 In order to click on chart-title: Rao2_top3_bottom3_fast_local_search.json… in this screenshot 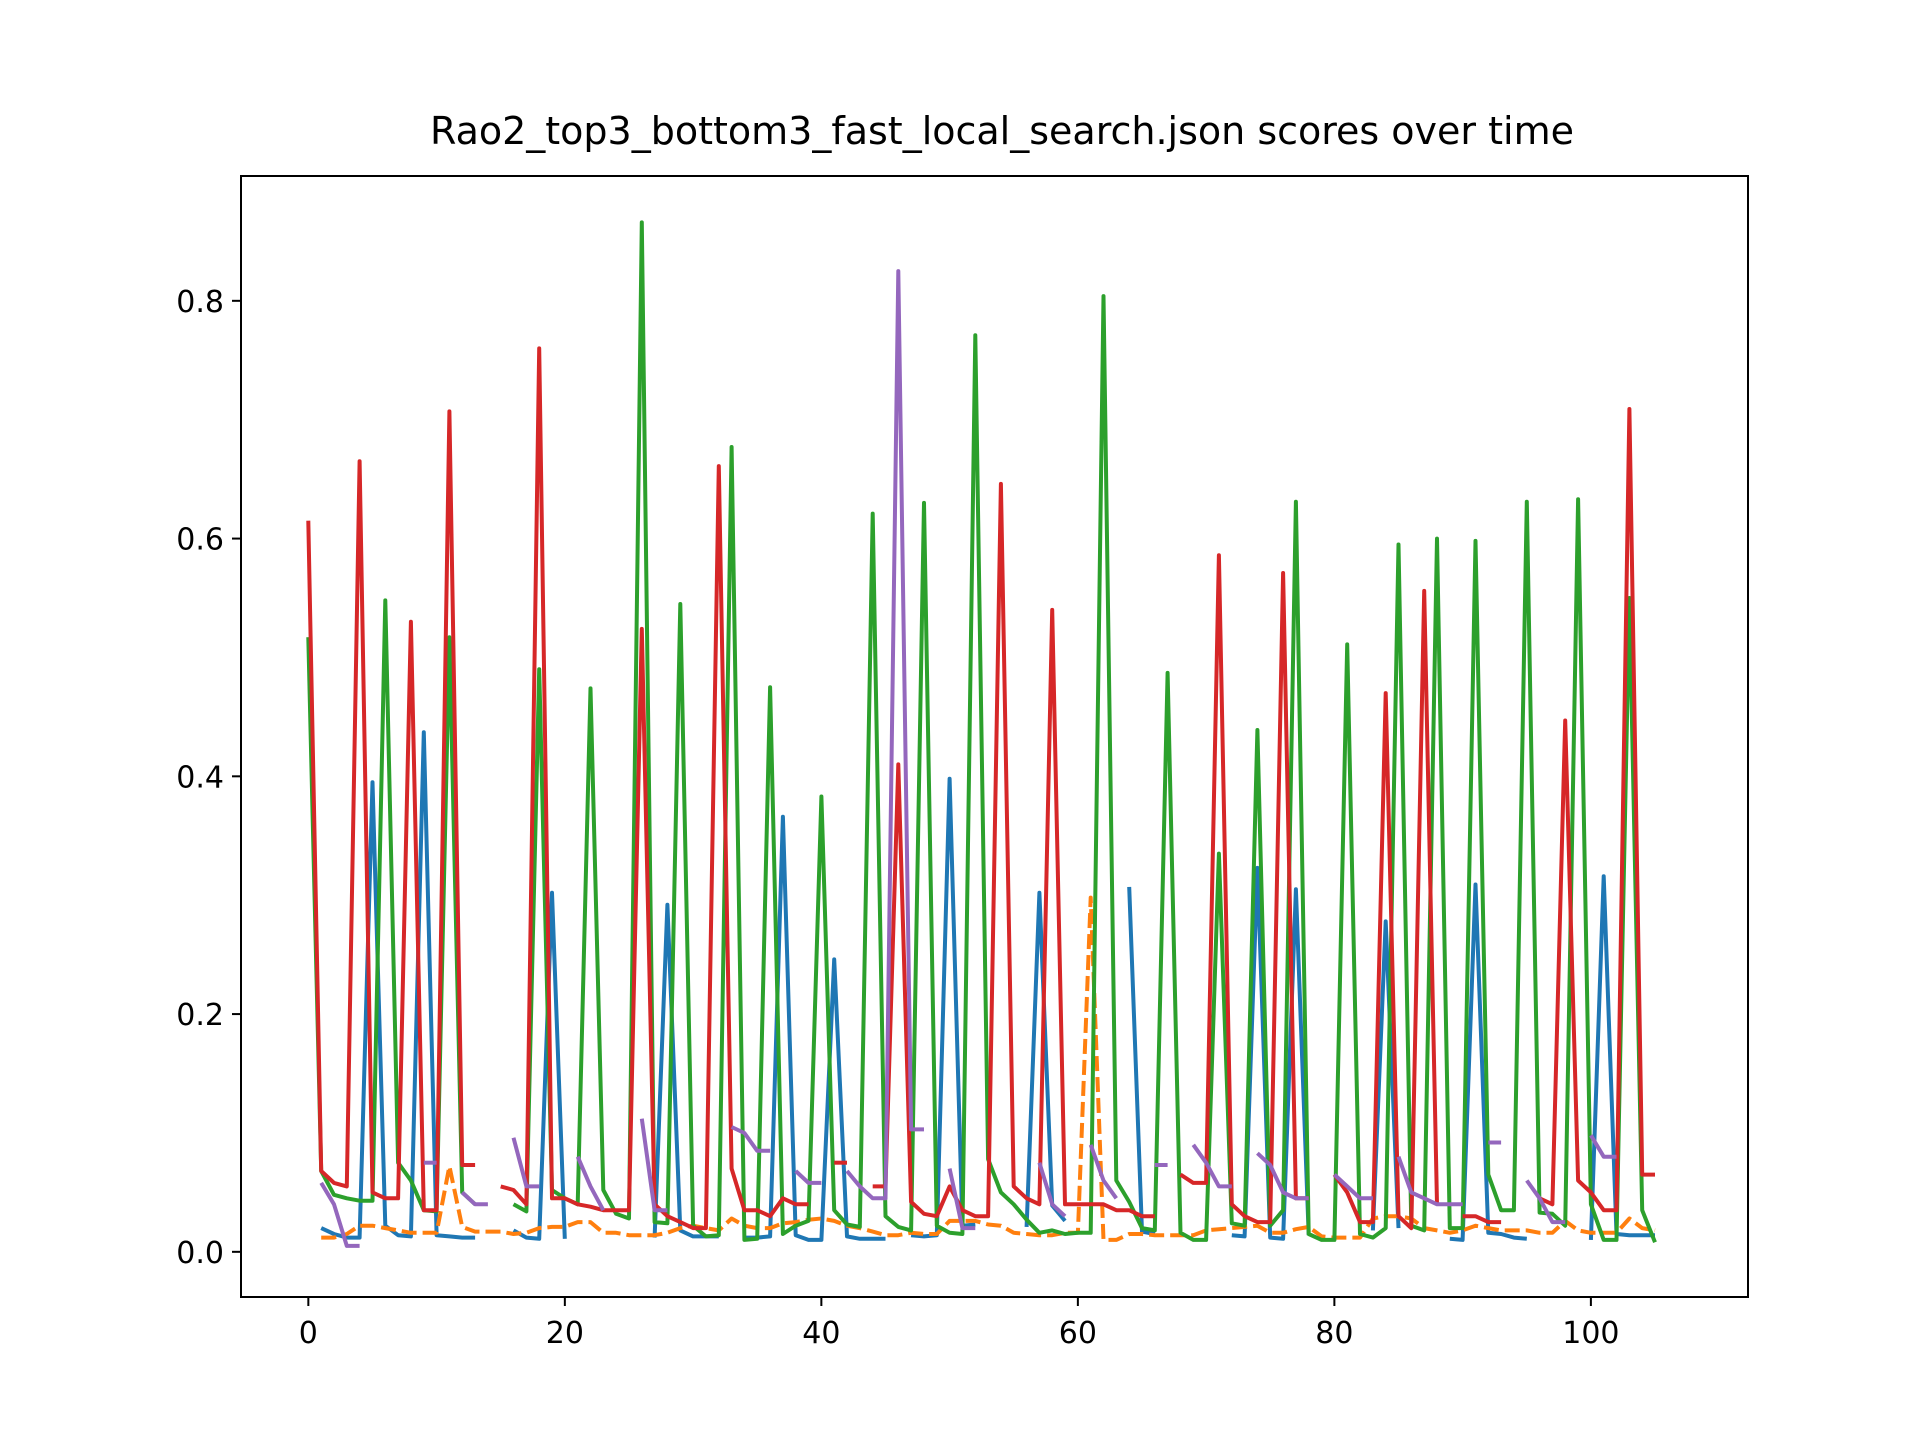, I will do `click(1002, 131)`.